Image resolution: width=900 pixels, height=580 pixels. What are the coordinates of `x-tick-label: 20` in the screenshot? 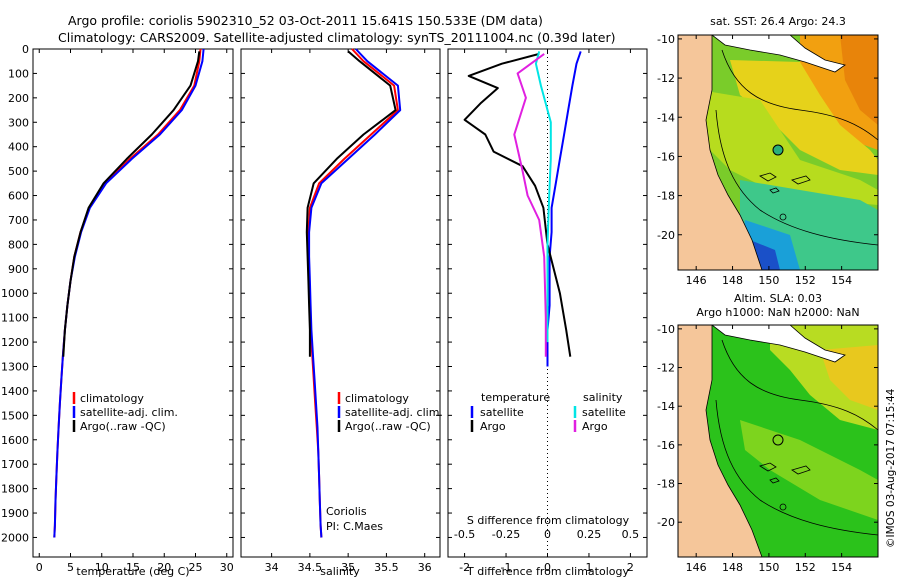 It's located at (164, 567).